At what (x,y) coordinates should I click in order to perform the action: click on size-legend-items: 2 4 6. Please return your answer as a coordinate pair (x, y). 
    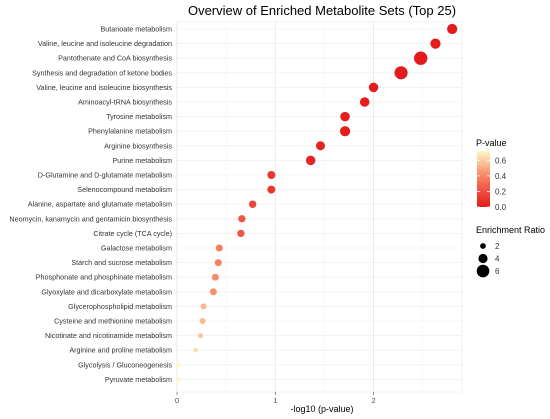
    Looking at the image, I should click on (488, 260).